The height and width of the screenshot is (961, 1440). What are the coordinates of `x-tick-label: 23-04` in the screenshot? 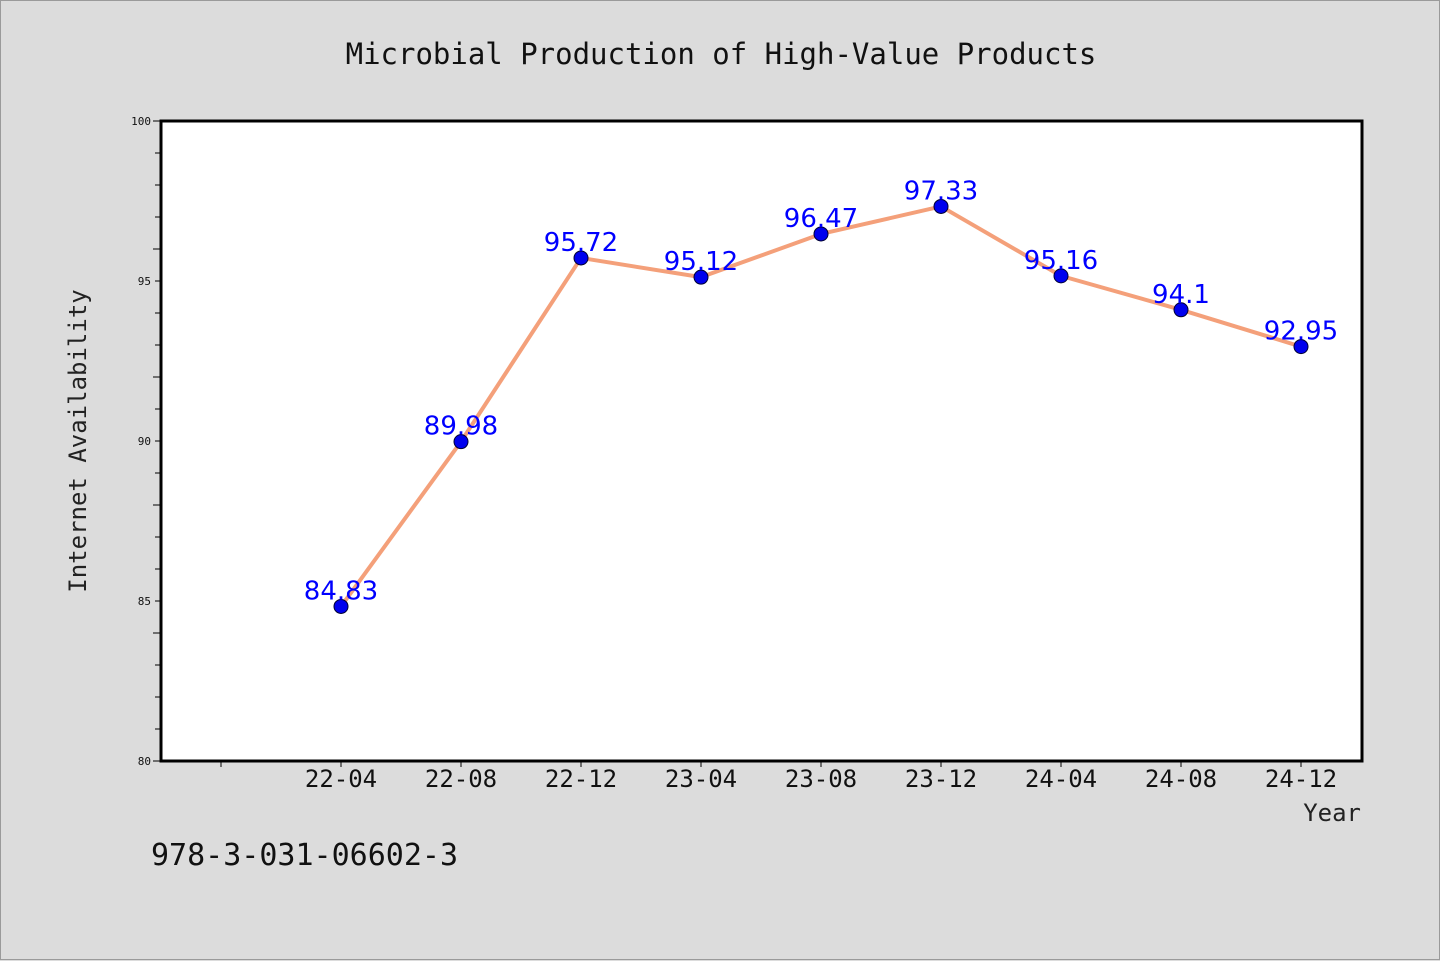 It's located at (701, 779).